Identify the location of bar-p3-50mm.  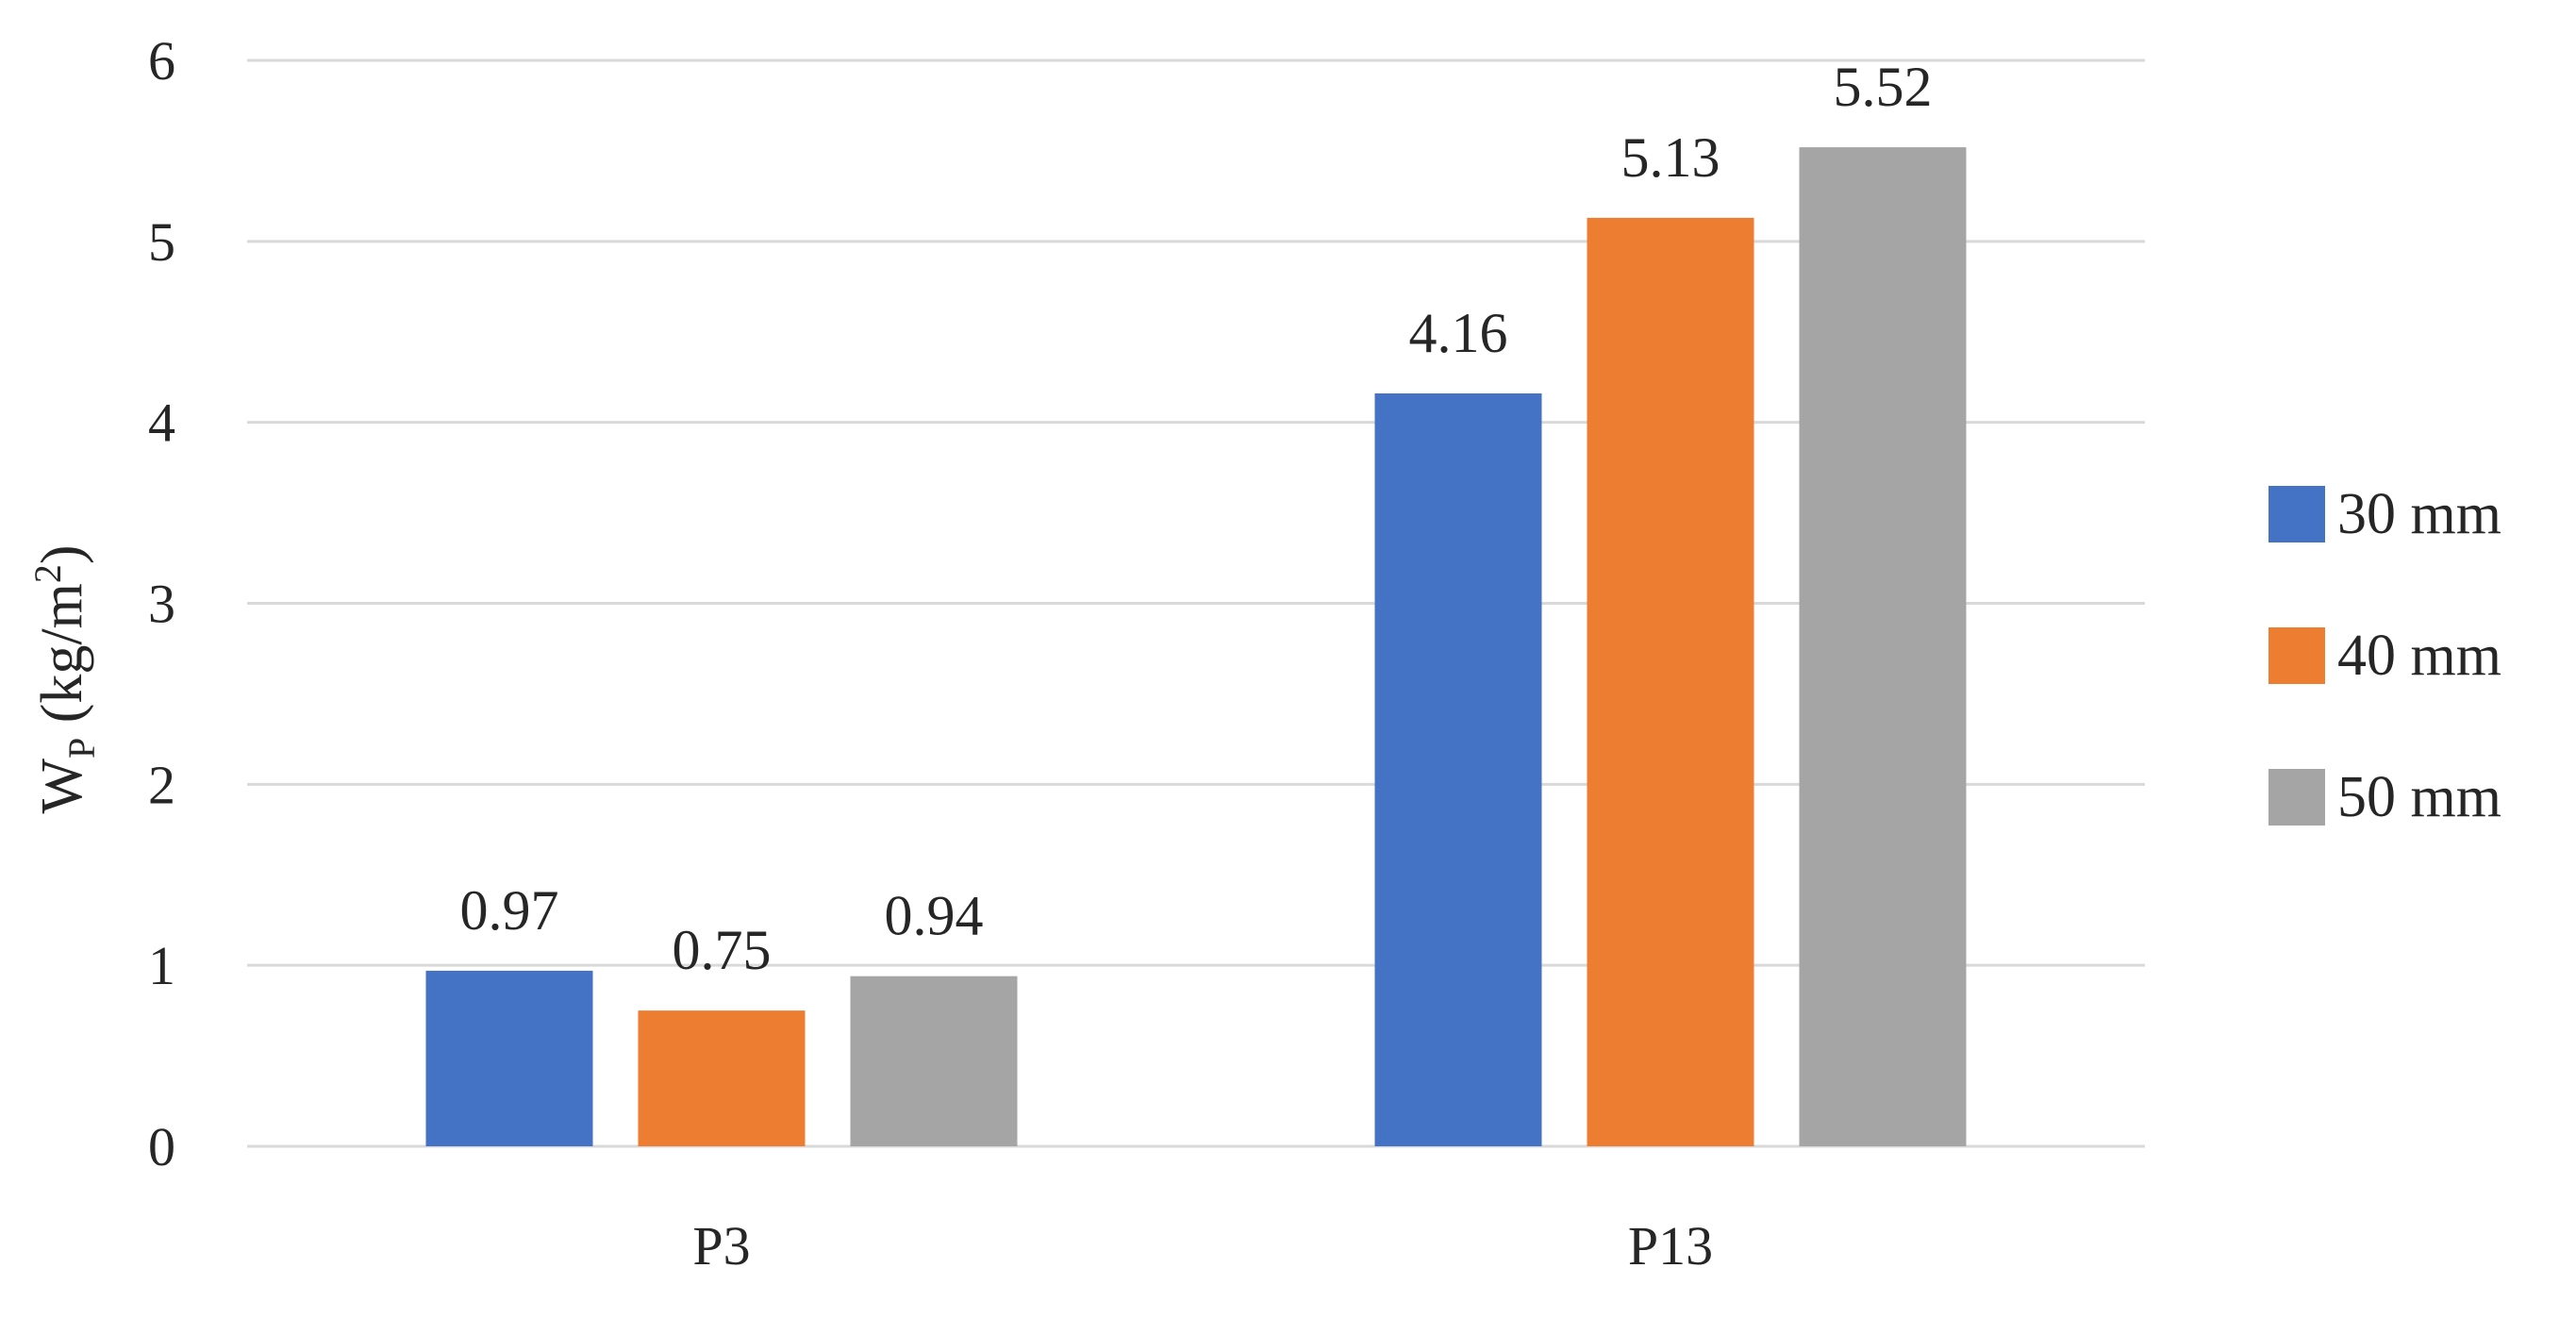
(934, 1061).